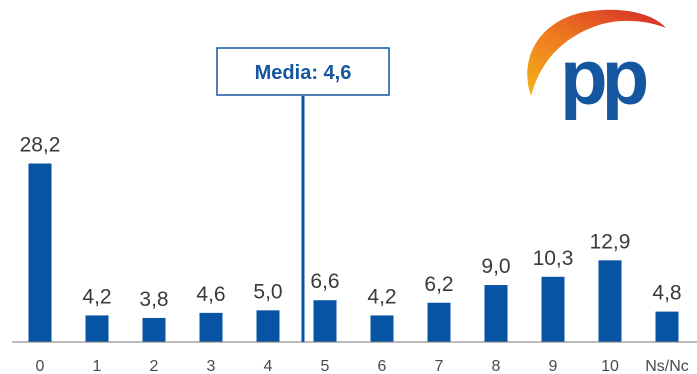 The width and height of the screenshot is (697, 374). Describe the element at coordinates (439, 366) in the screenshot. I see `x-tick-label: 7` at that location.